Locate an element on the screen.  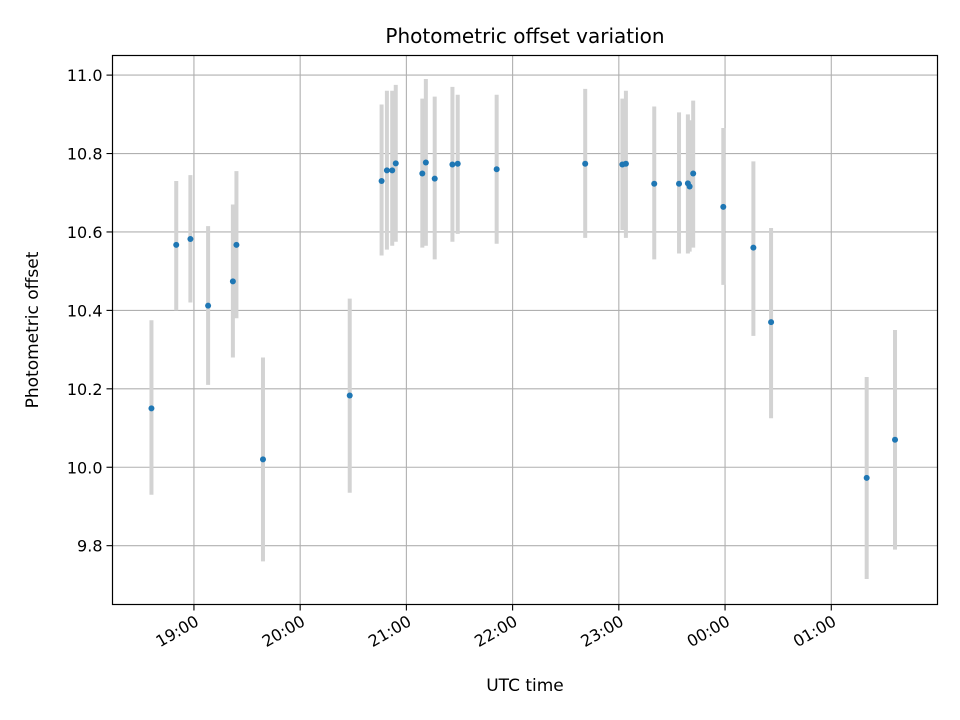
x-axis-ticks: 19:00 20:00 21:00 22:00 23:00 00:00 01:00 is located at coordinates (496, 628).